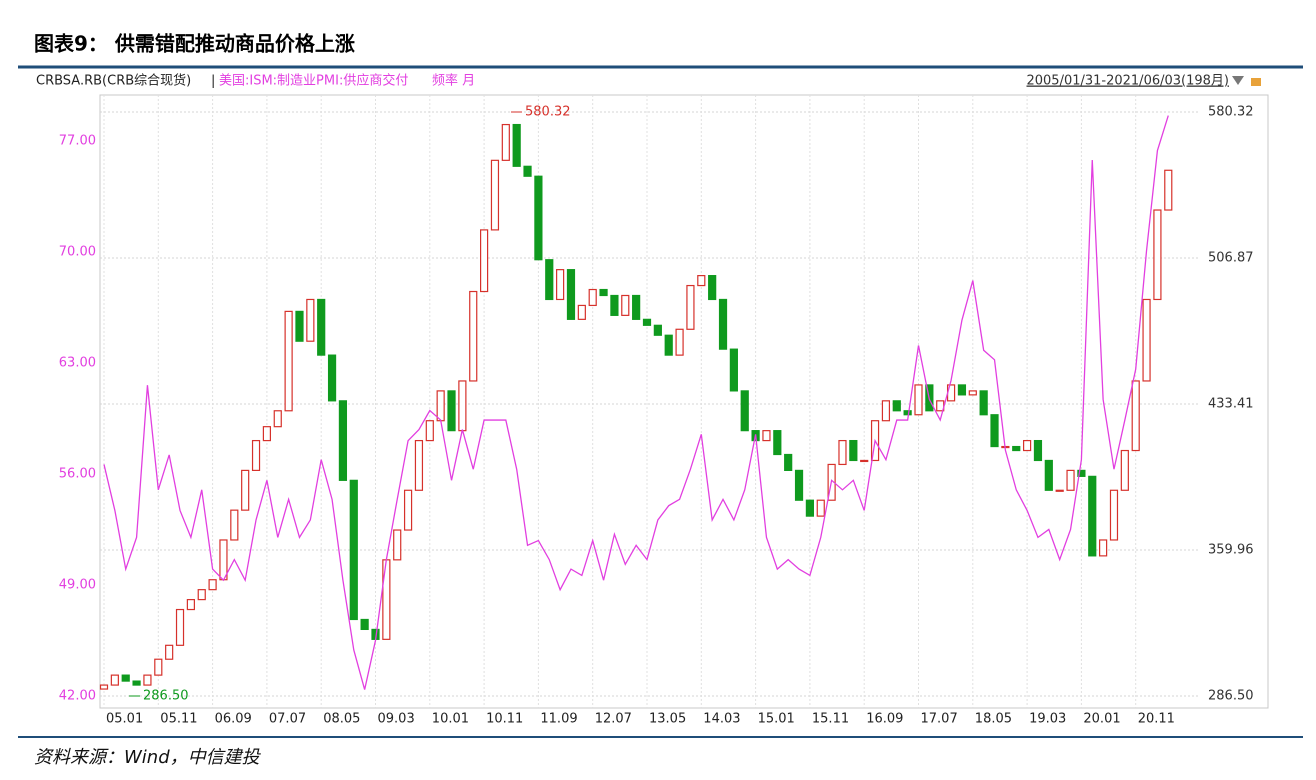  Describe the element at coordinates (77, 584) in the screenshot. I see `y-tick-label: 49.00` at that location.